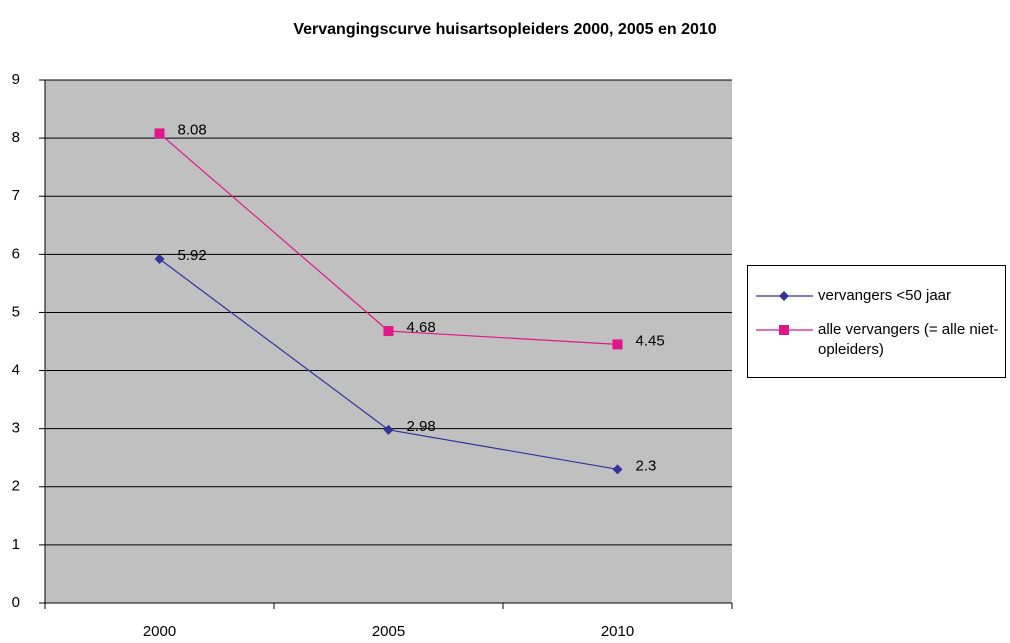  What do you see at coordinates (16, 195) in the screenshot?
I see `y-tick-label: 7` at bounding box center [16, 195].